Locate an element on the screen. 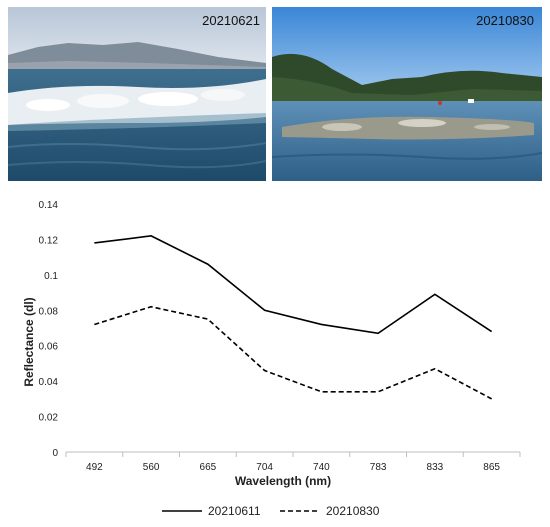  chart-legend: 20210611 20210830 is located at coordinates (271, 511).